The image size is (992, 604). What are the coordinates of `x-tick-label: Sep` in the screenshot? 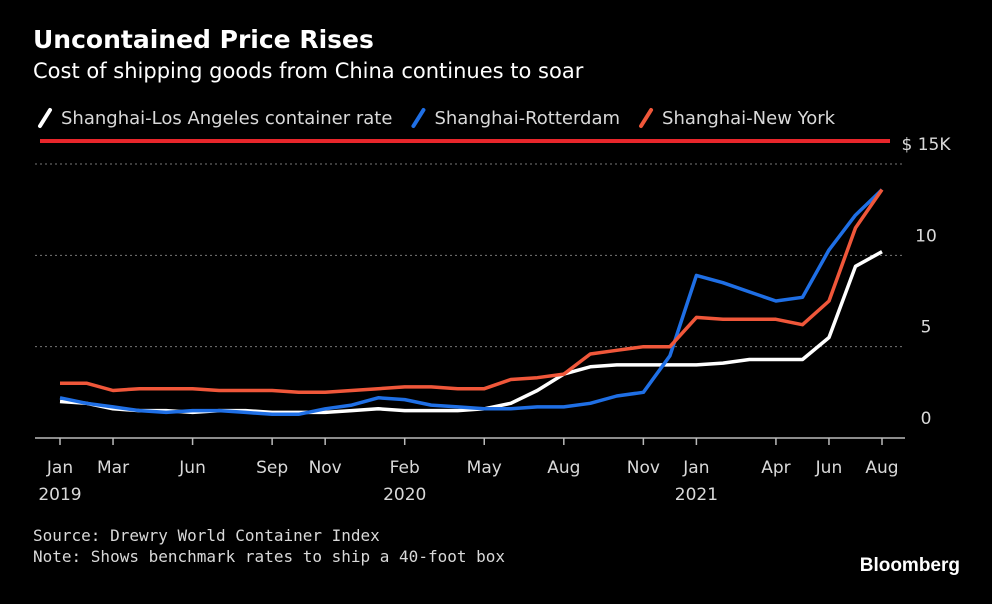 It's located at (272, 468).